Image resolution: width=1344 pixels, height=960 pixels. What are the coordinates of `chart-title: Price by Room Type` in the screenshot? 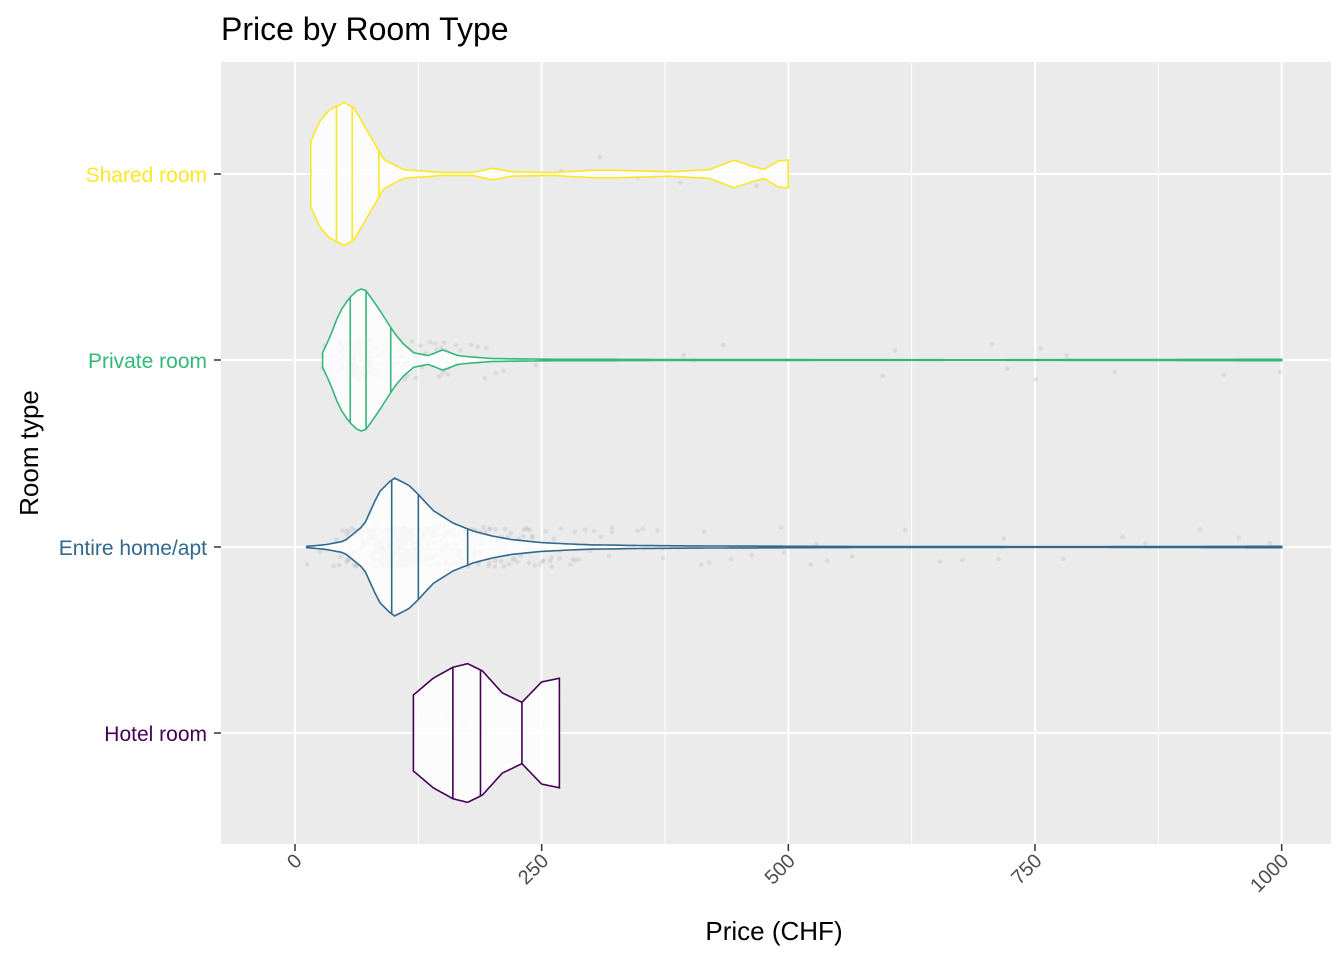 It's located at (365, 29).